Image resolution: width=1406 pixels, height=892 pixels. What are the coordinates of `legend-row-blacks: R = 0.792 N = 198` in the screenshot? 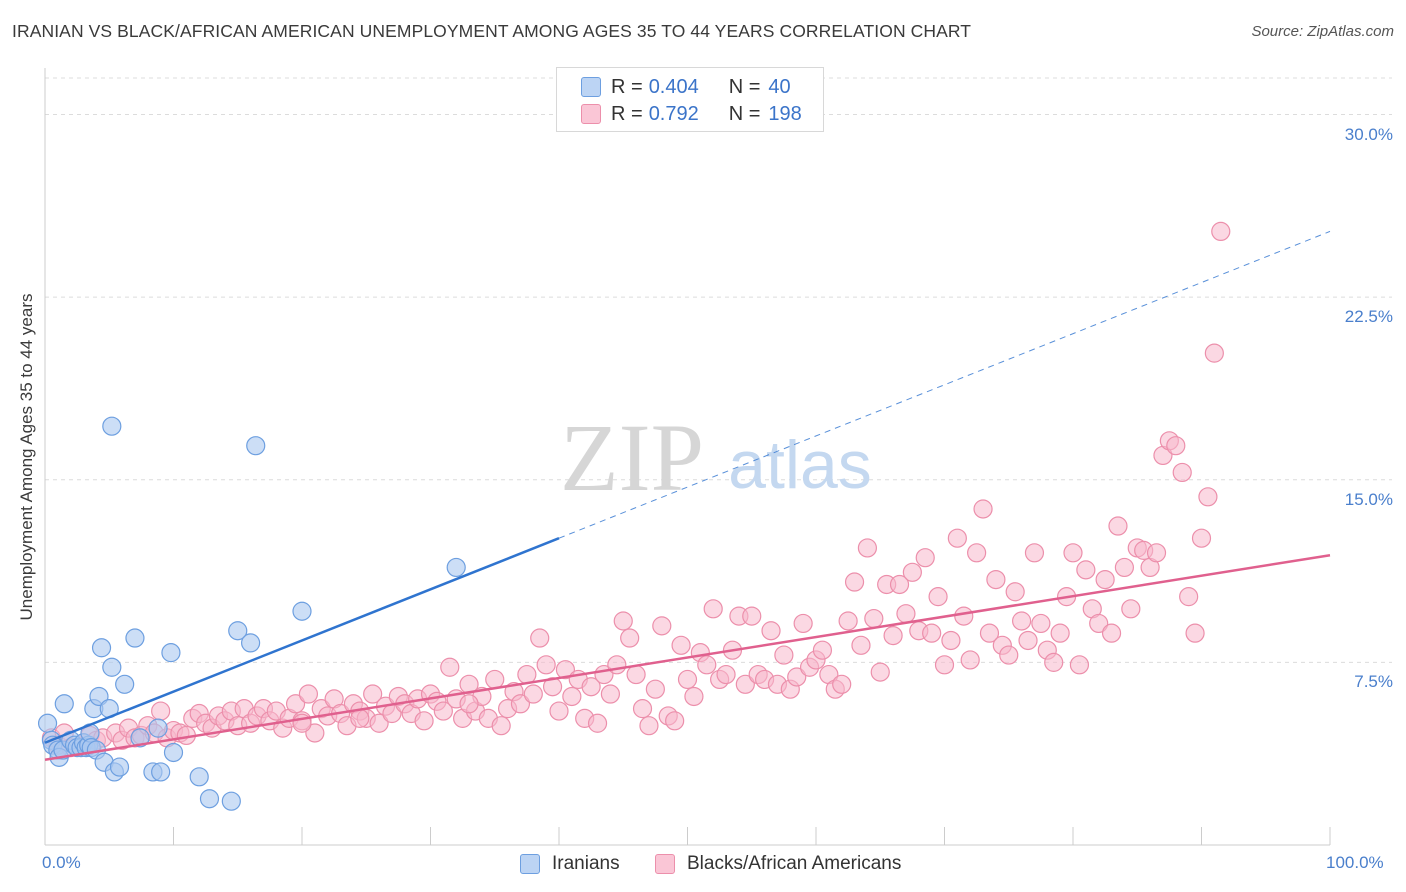 It's located at (691, 114).